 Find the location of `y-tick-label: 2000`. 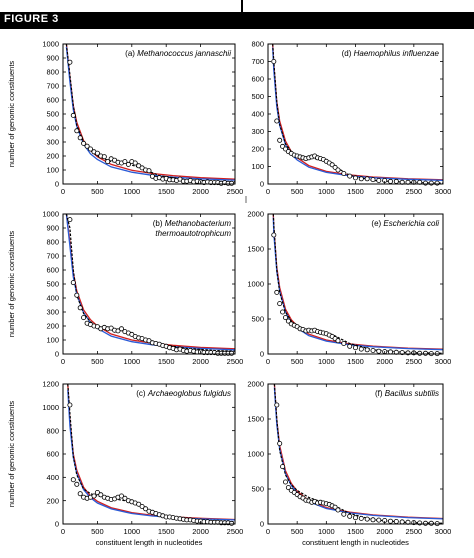

y-tick-label: 2000 is located at coordinates (255, 214).